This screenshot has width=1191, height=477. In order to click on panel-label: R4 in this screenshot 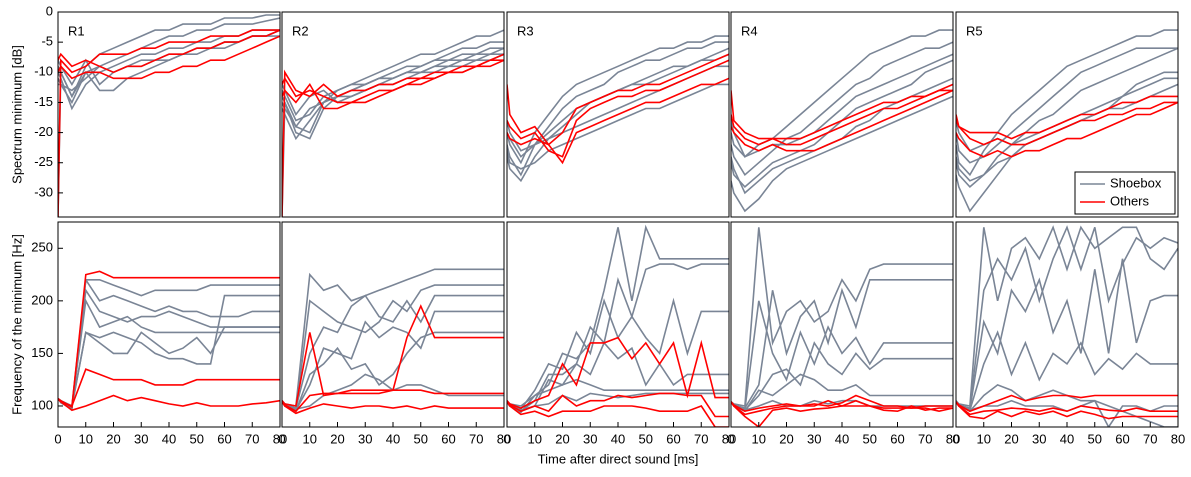, I will do `click(749, 30)`.